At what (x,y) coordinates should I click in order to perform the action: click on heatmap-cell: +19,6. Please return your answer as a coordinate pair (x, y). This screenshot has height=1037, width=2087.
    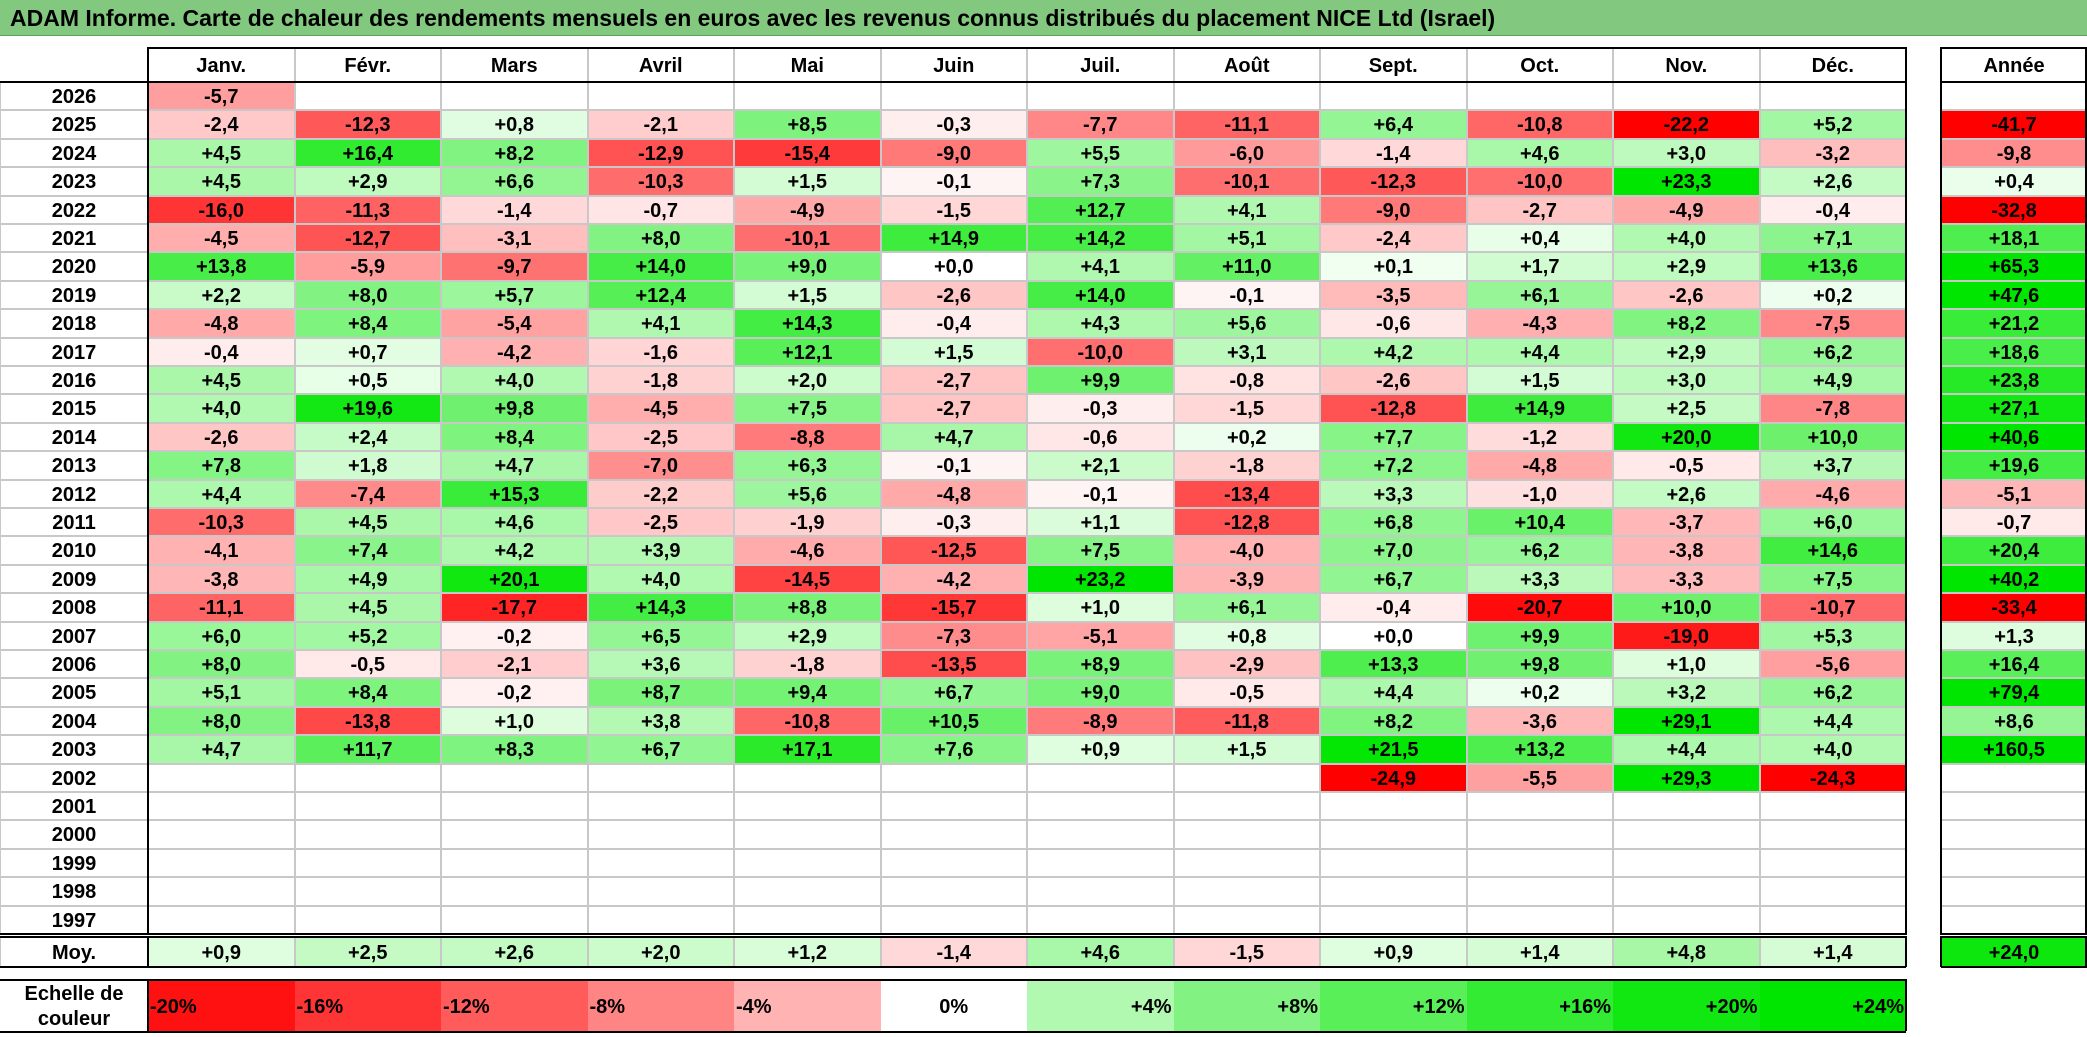
    Looking at the image, I should click on (367, 408).